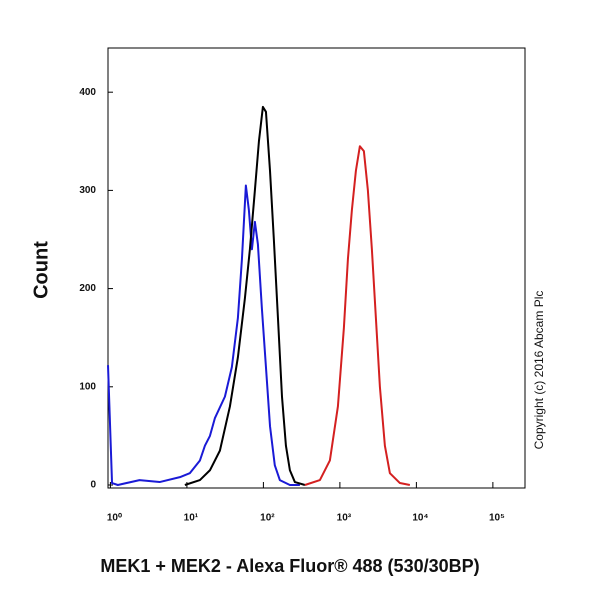 This screenshot has width=600, height=600. What do you see at coordinates (344, 518) in the screenshot?
I see `x-tick-label: 10³` at bounding box center [344, 518].